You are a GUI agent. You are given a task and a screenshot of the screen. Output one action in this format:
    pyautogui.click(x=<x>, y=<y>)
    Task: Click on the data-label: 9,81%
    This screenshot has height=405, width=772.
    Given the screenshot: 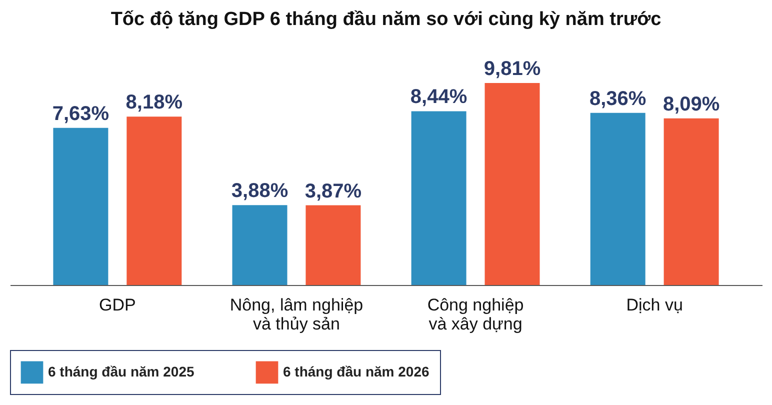 What is the action you would take?
    pyautogui.click(x=512, y=69)
    